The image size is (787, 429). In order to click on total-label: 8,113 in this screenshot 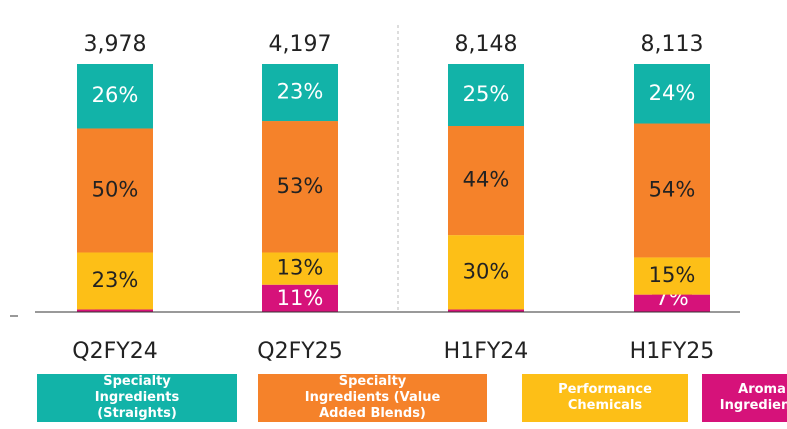, I will do `click(672, 44)`.